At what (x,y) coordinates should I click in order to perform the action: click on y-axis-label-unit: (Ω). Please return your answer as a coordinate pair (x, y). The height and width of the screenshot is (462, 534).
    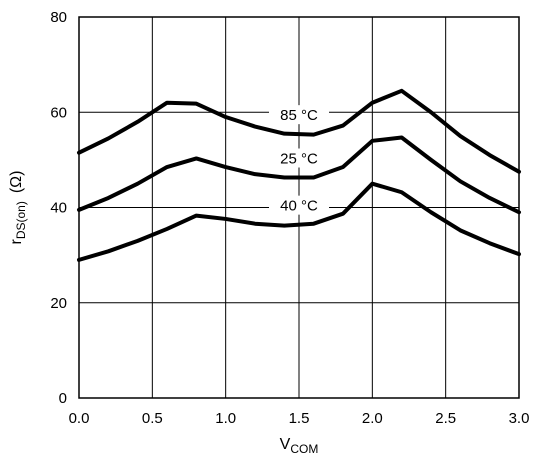
    Looking at the image, I should click on (16, 182).